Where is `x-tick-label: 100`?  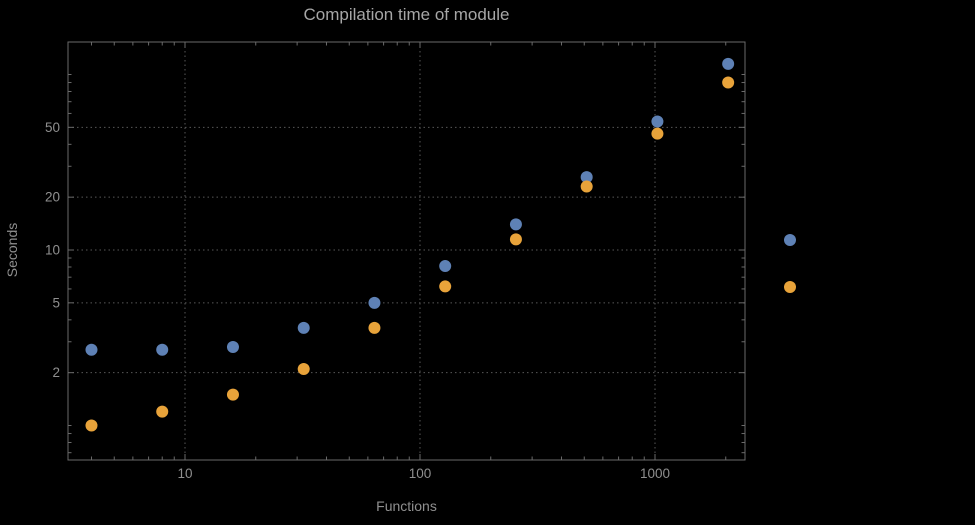
x-tick-label: 100 is located at coordinates (420, 473).